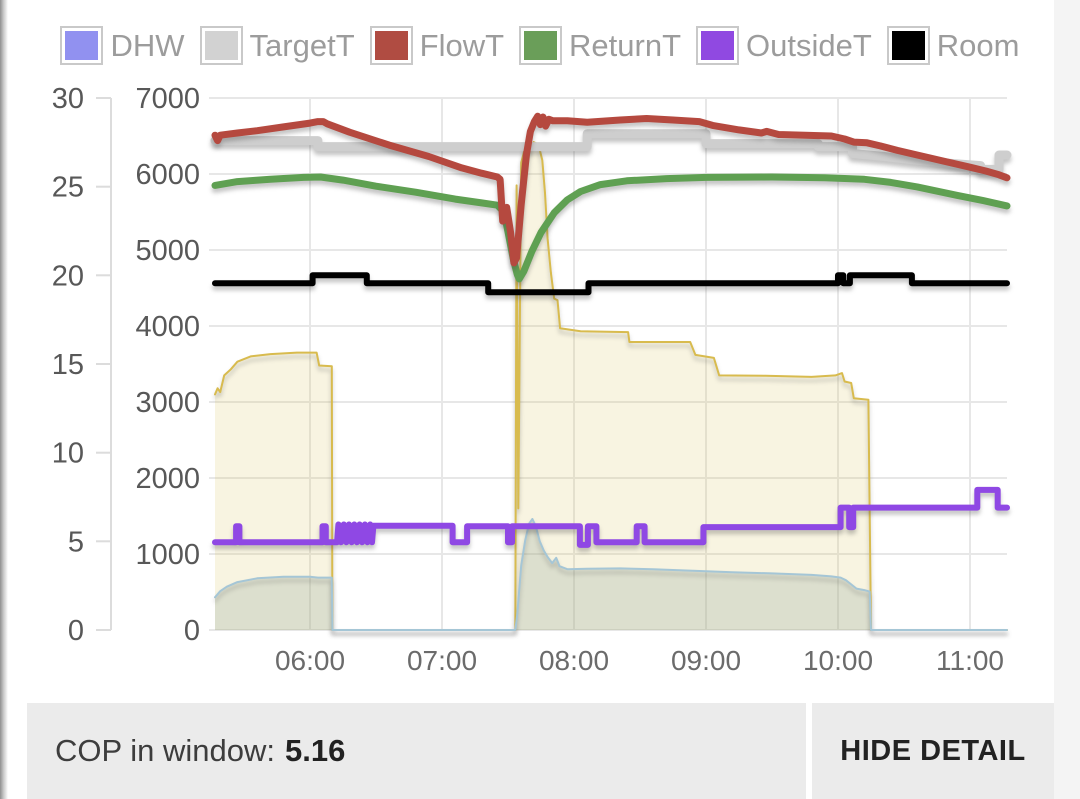 This screenshot has width=1080, height=799. What do you see at coordinates (167, 403) in the screenshot?
I see `power-tick-label: 3000` at bounding box center [167, 403].